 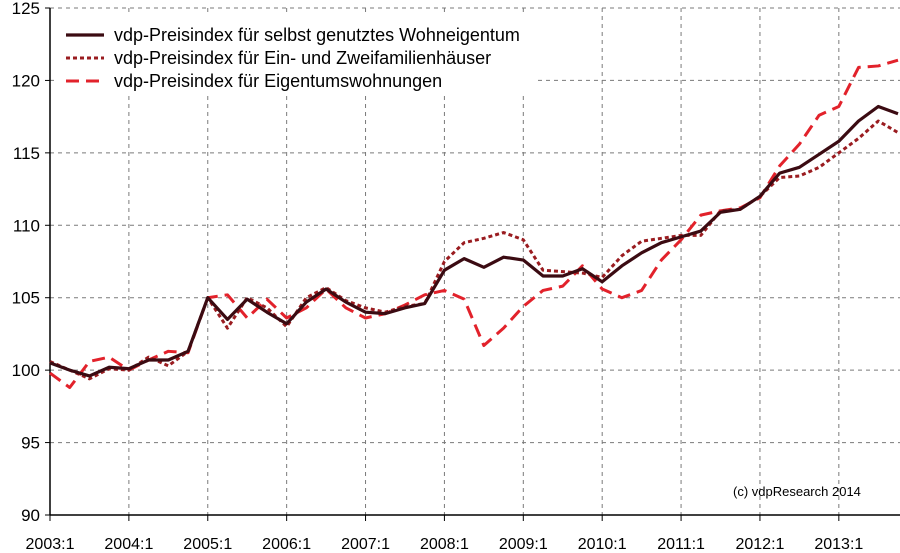 I want to click on legend-box, so click(x=297, y=56).